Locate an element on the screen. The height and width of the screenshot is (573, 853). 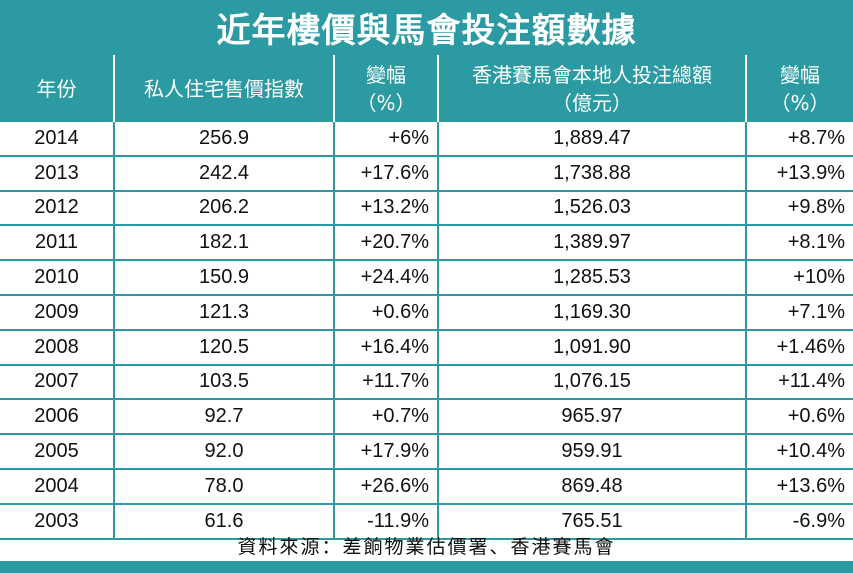
cell-price-index: 242.4 is located at coordinates (224, 173).